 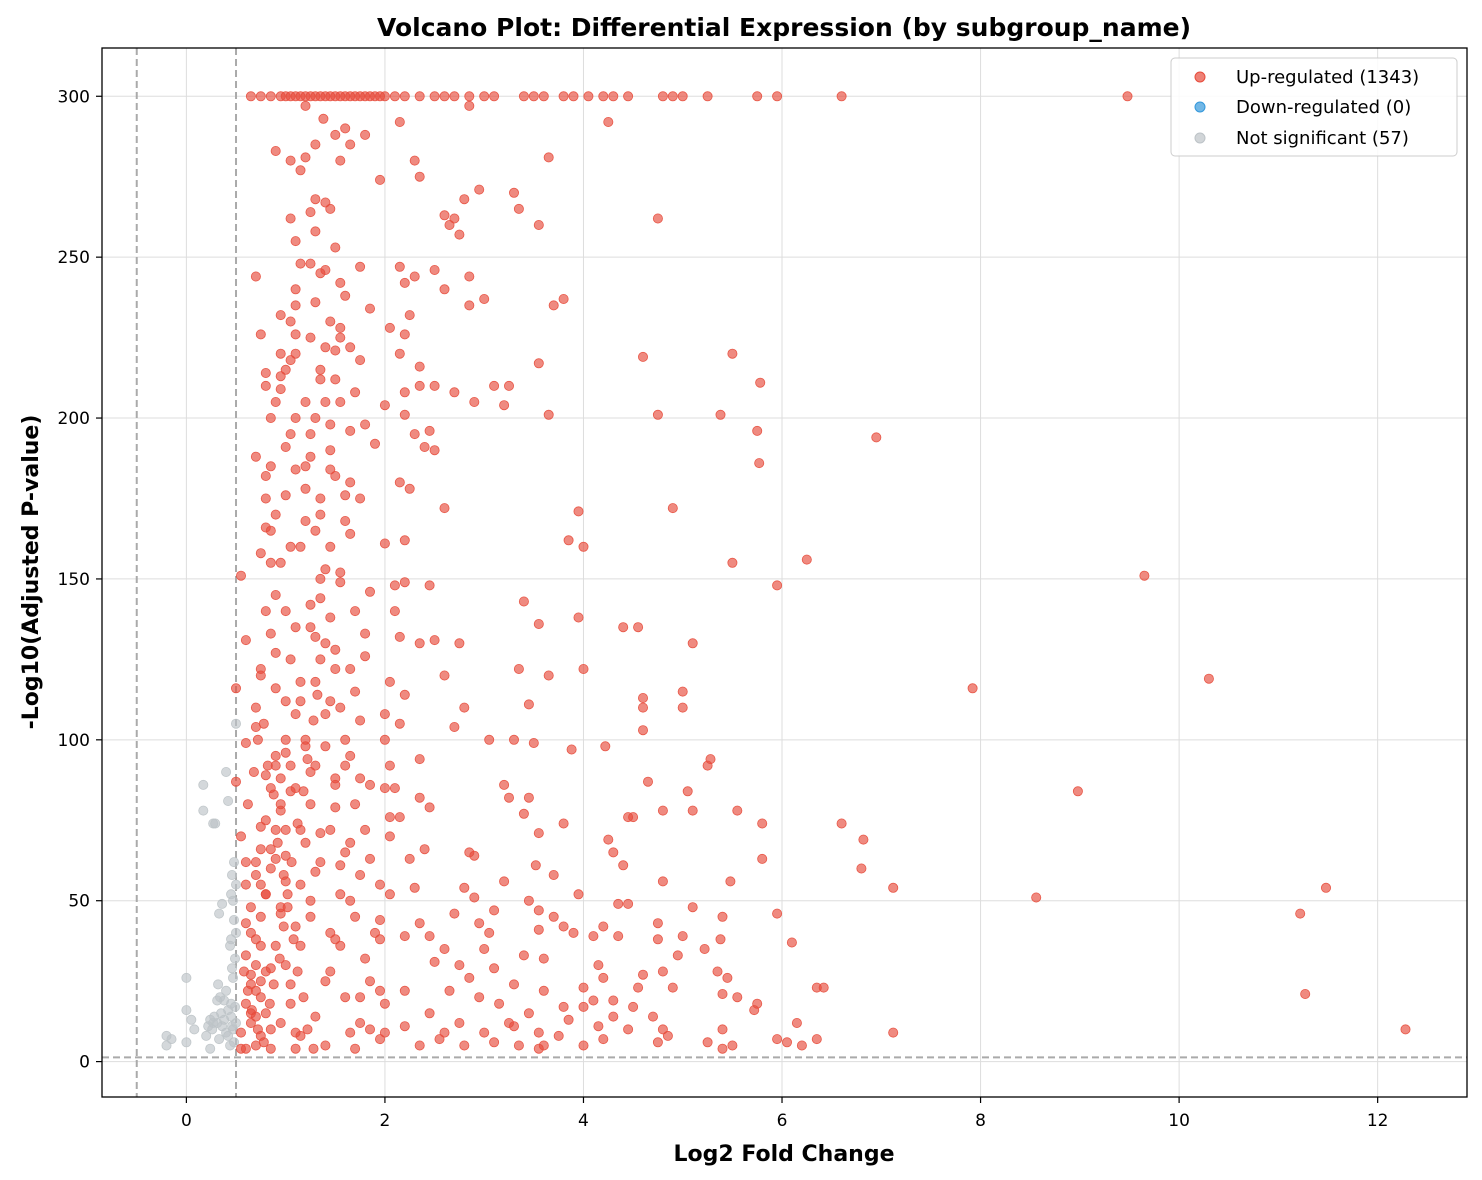 I want to click on y-axis: 0 50 100 150 200 250 300, so click(x=80, y=580).